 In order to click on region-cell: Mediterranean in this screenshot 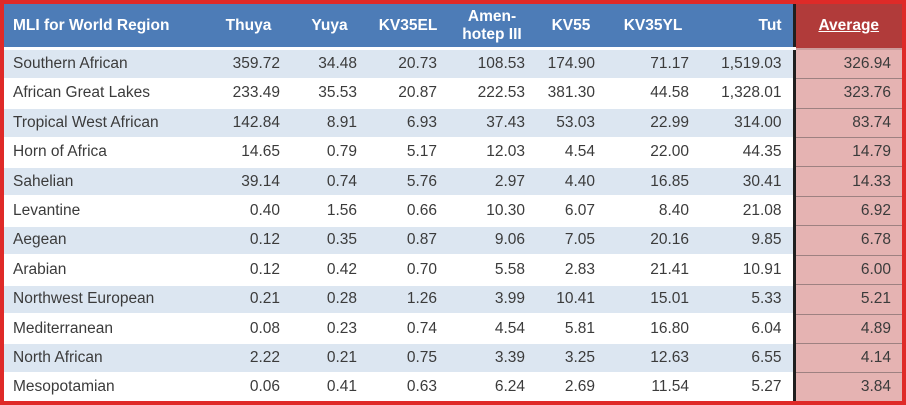, I will do `click(105, 329)`.